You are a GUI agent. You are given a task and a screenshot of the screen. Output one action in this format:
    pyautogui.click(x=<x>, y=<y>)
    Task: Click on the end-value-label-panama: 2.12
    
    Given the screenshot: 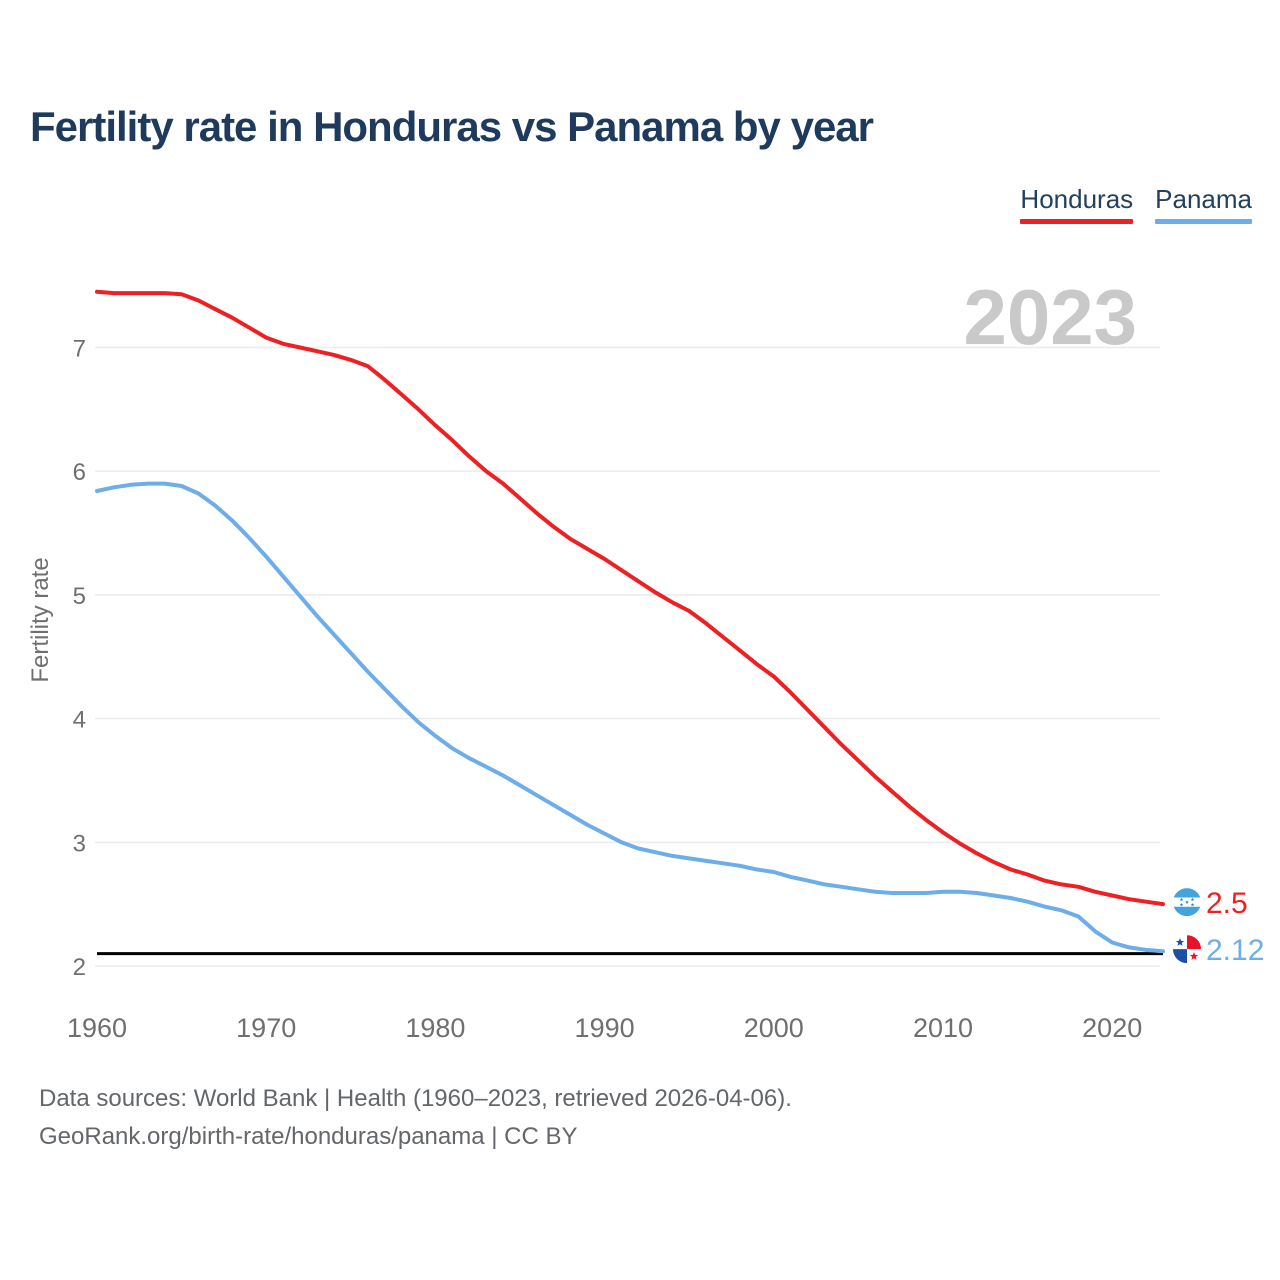 What is the action you would take?
    pyautogui.click(x=1235, y=950)
    